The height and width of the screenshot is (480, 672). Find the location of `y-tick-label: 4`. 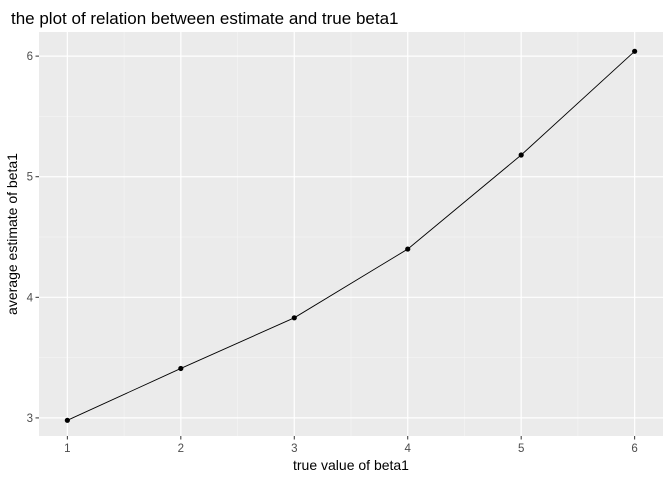

y-tick-label: 4 is located at coordinates (30, 298).